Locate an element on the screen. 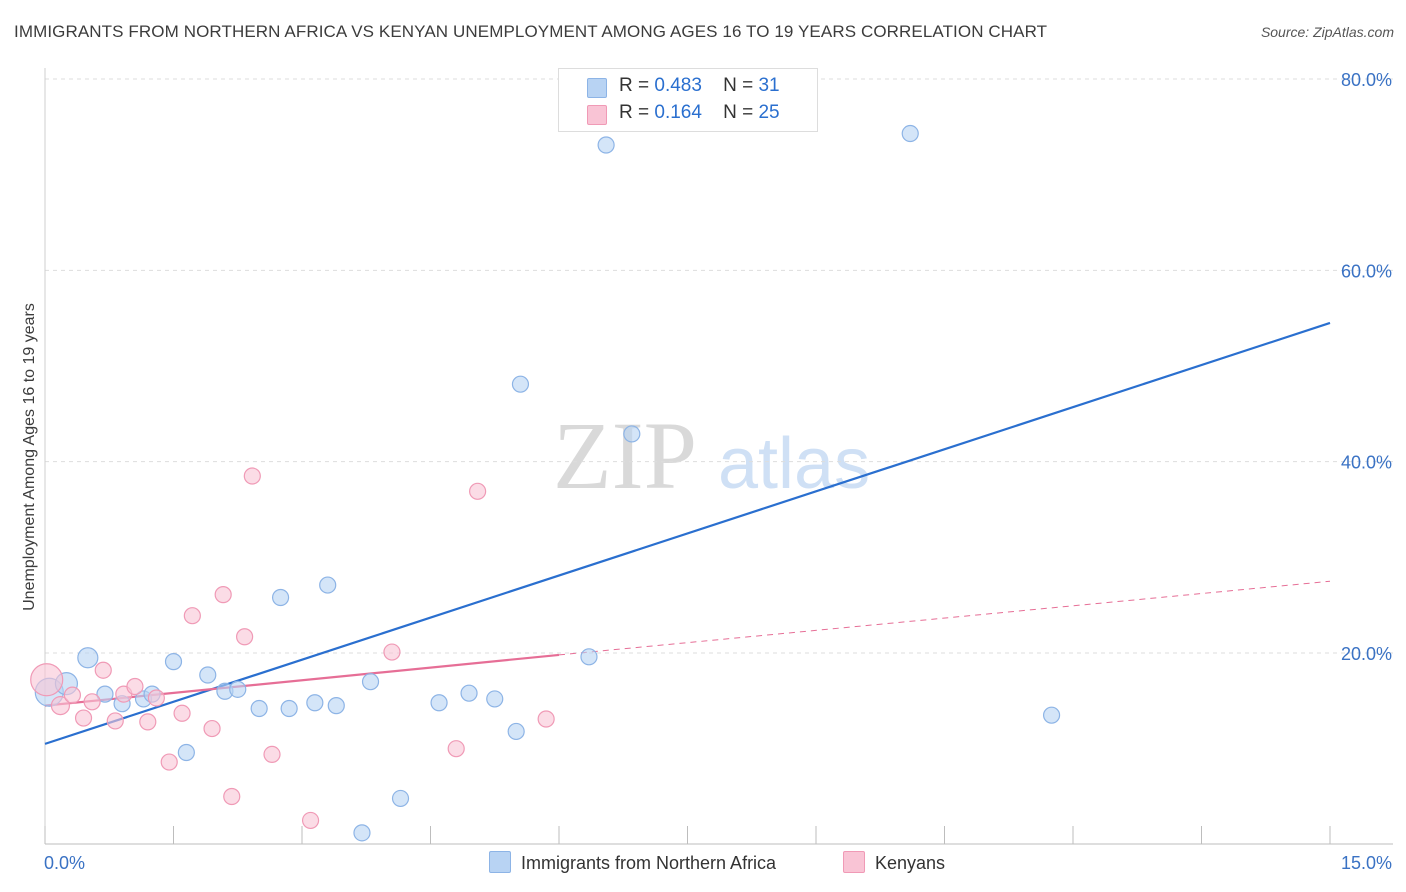  y-tick-label: 20.0% is located at coordinates (1366, 654).